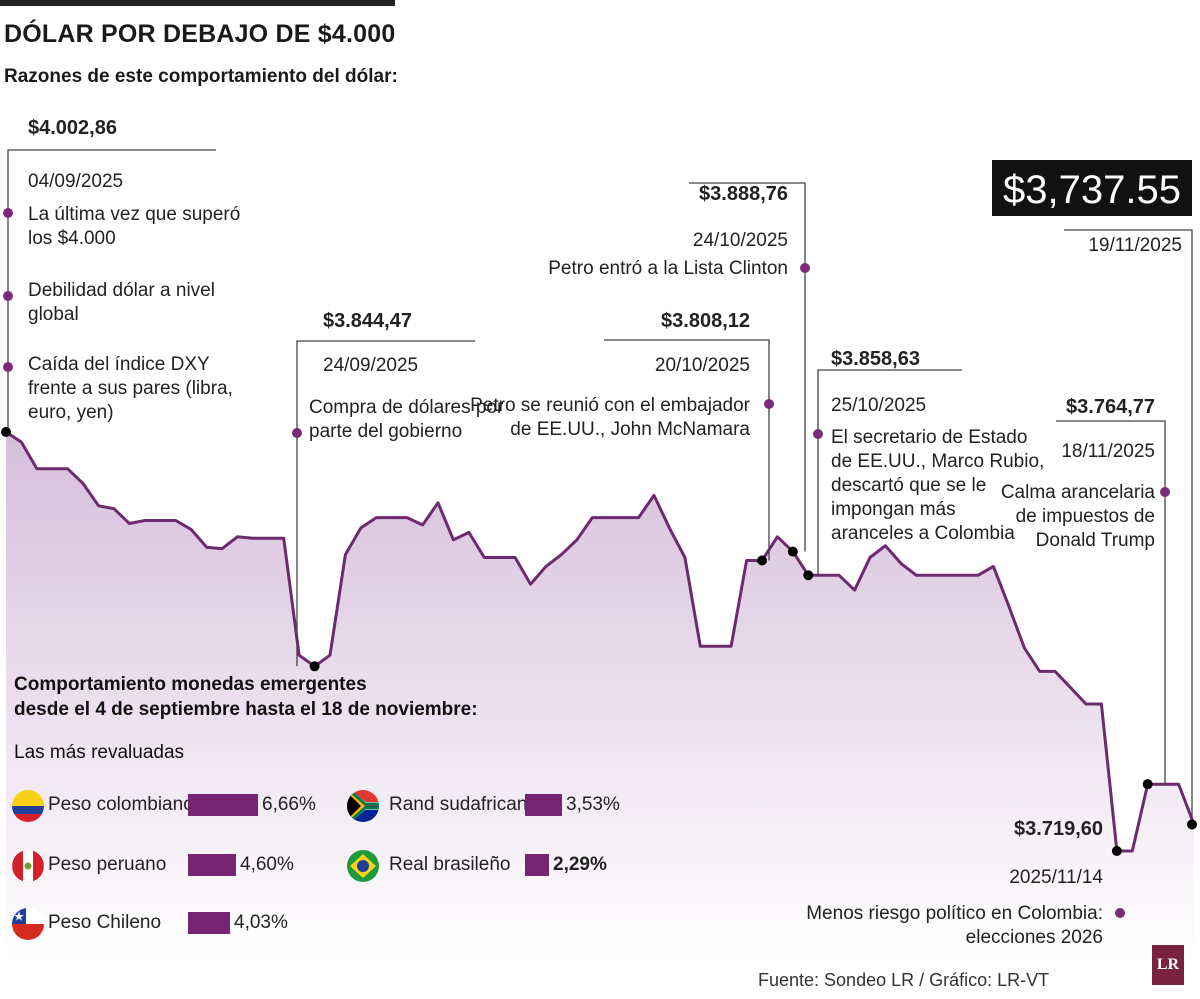  I want to click on annotation-value: $3.764,77, so click(1110, 407).